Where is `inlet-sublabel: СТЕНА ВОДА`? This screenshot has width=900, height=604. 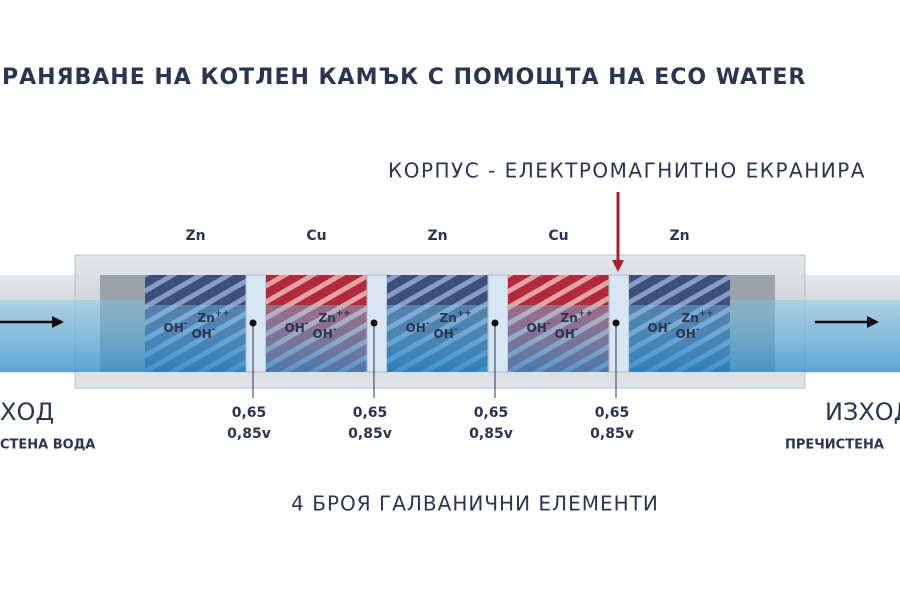 inlet-sublabel: СТЕНА ВОДА is located at coordinates (47, 445).